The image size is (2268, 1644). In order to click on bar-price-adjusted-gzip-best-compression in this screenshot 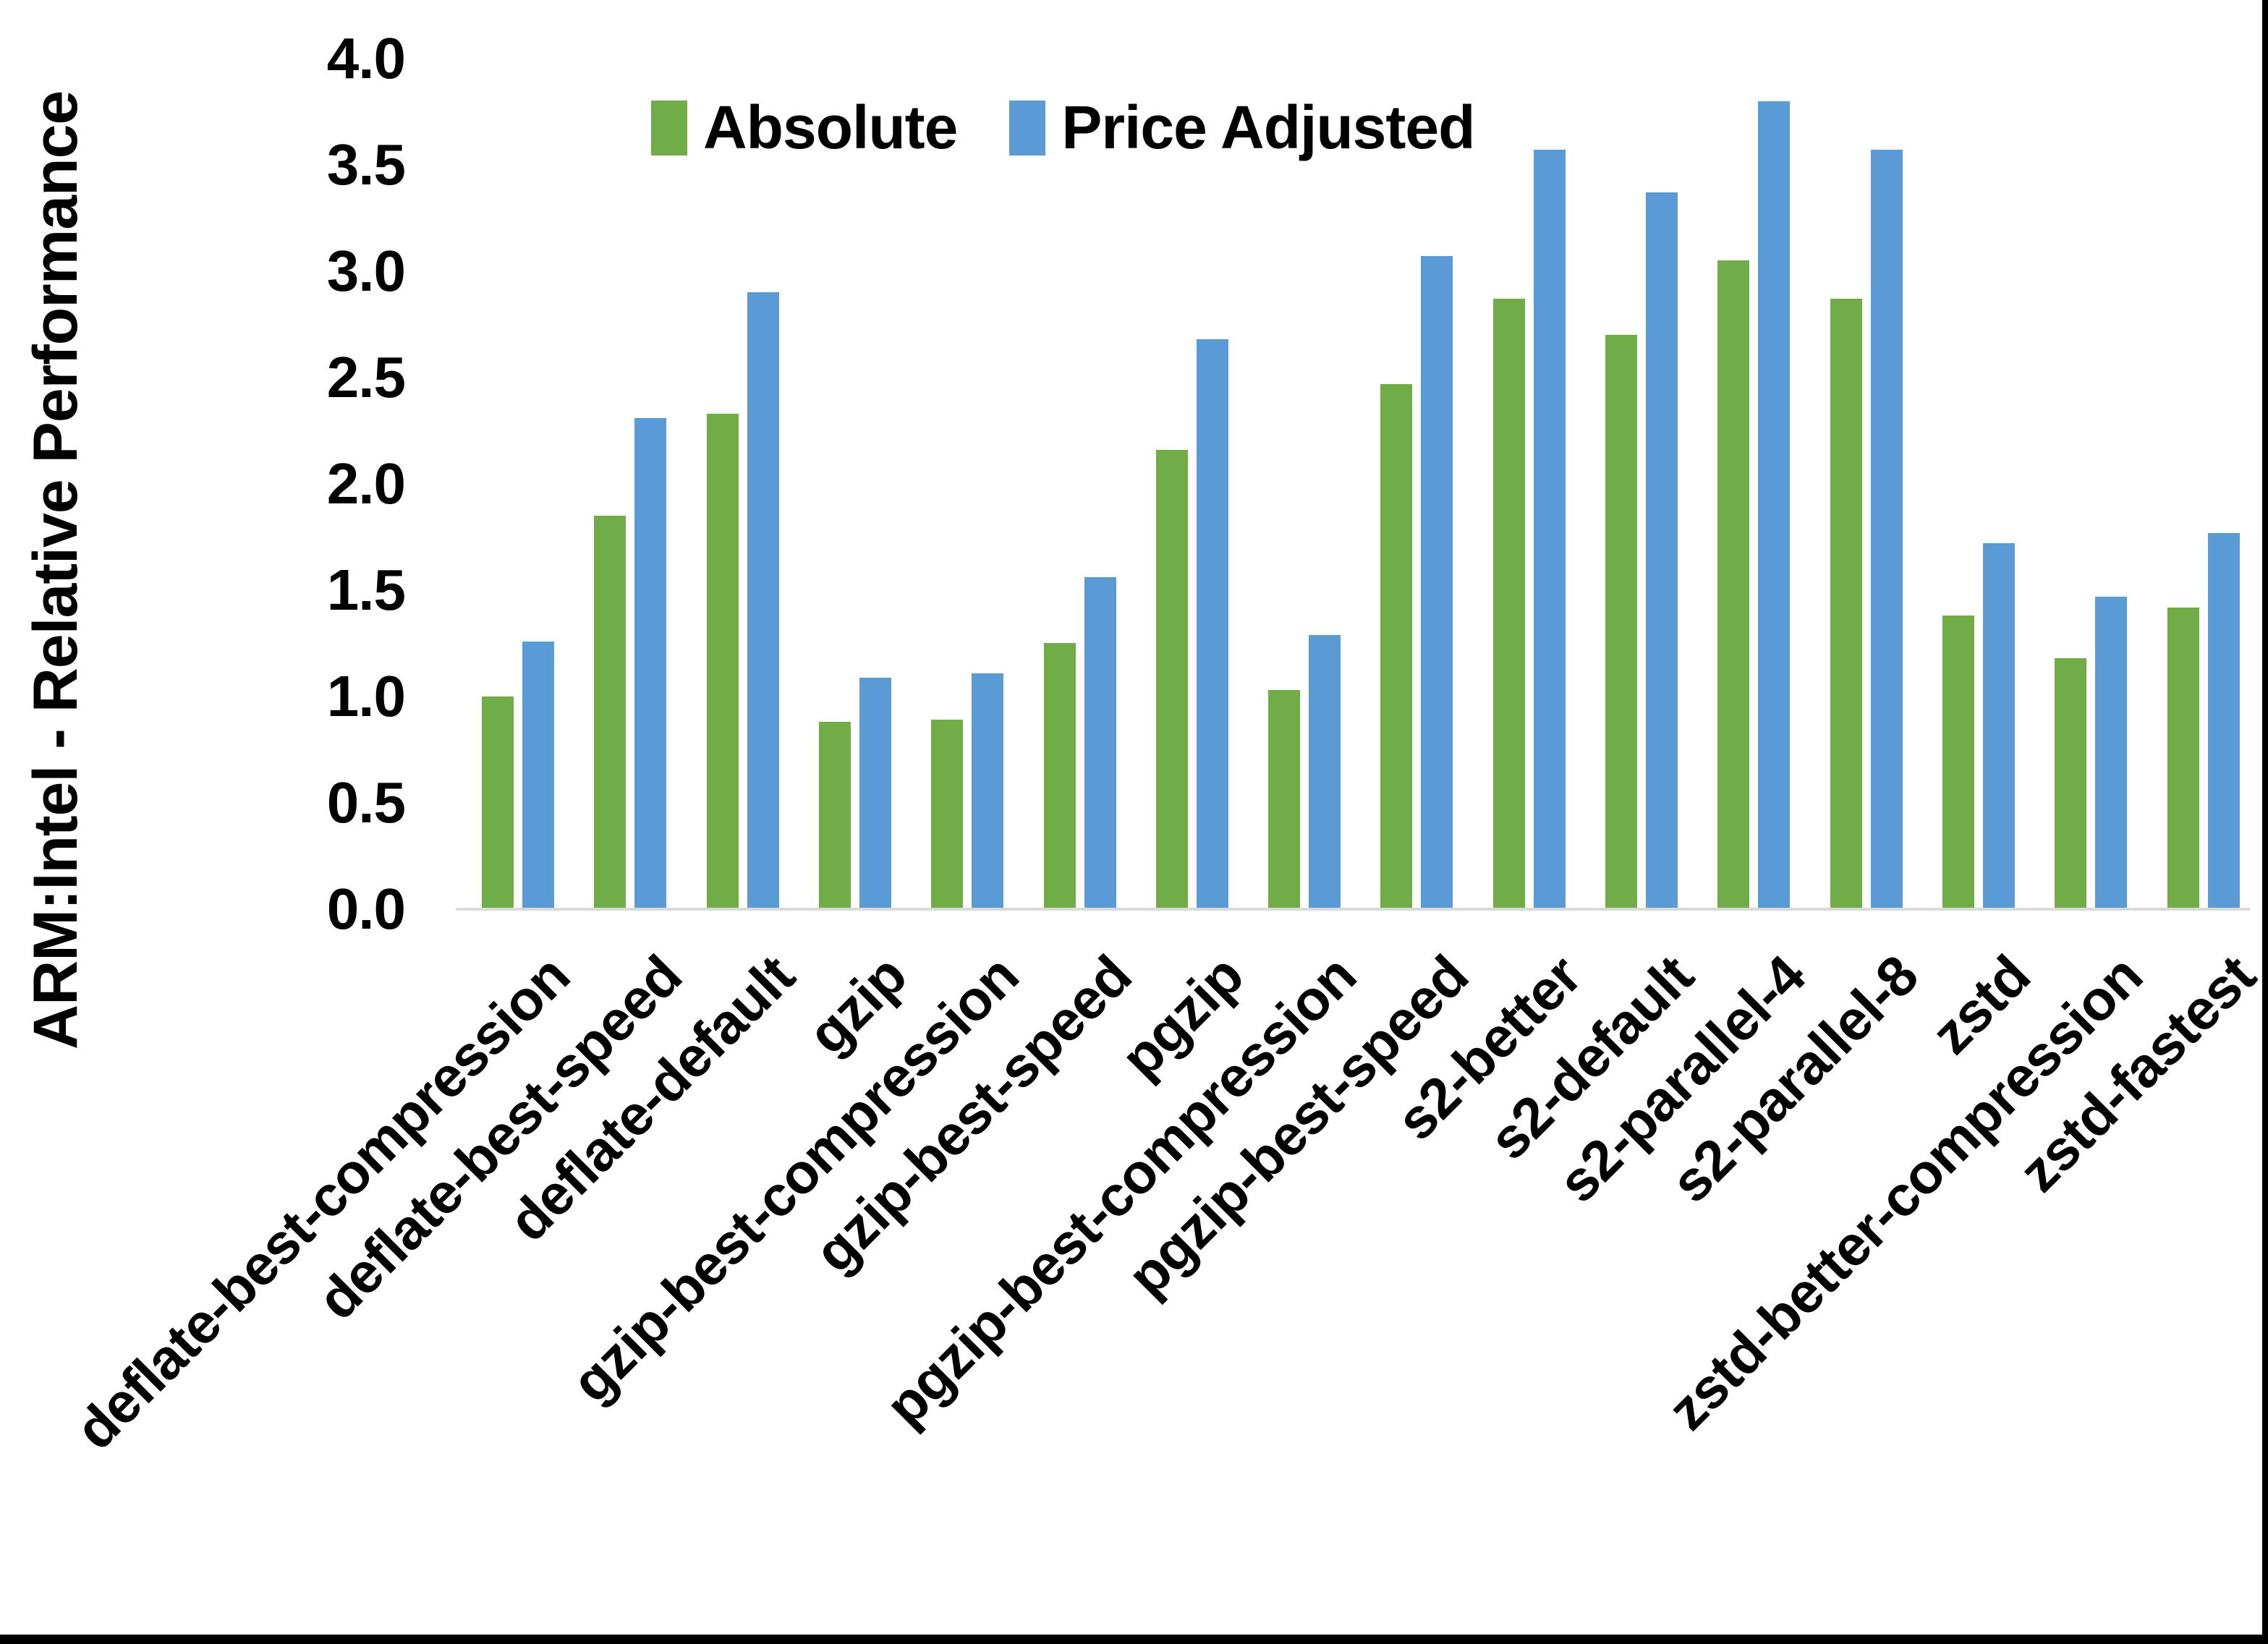, I will do `click(987, 791)`.